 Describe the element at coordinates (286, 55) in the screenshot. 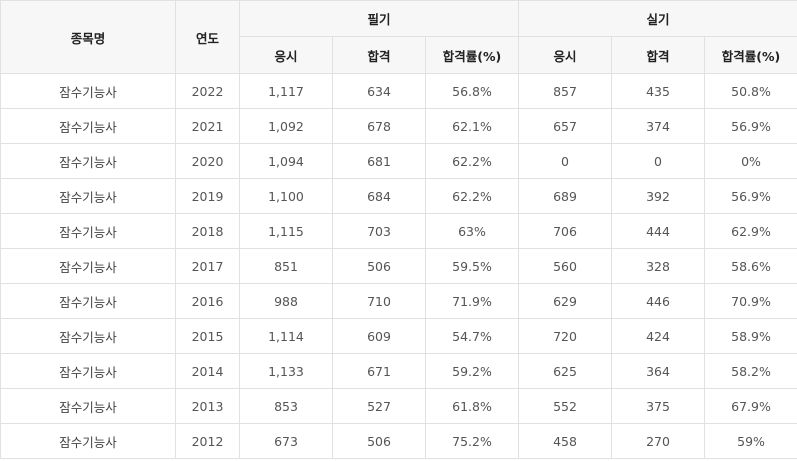

I see `header-written-applicants: 응시` at that location.